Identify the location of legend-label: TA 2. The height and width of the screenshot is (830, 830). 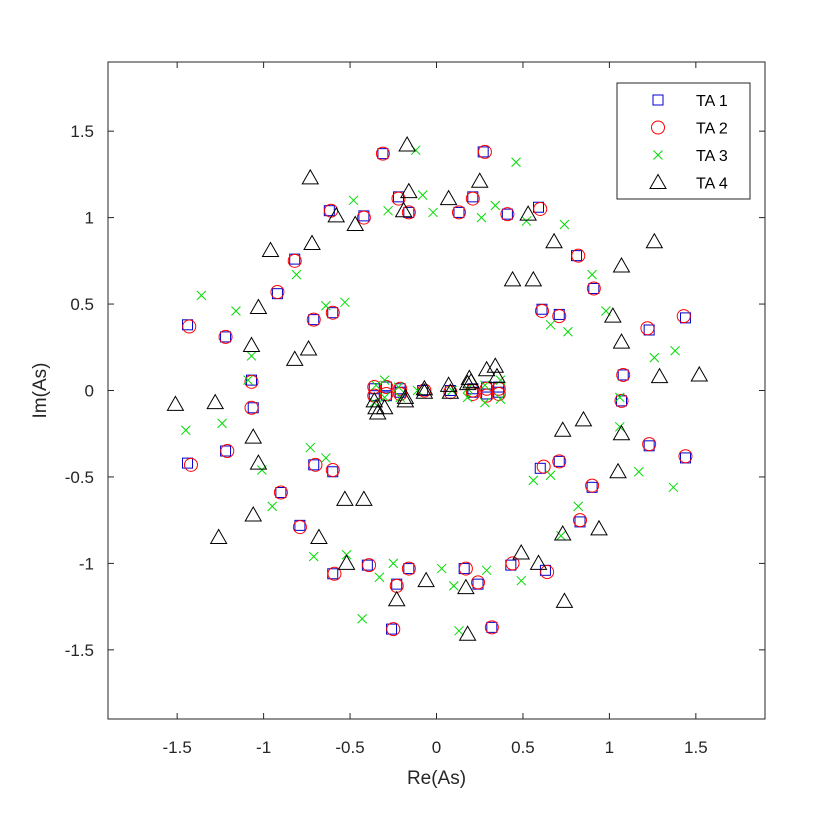
(712, 129).